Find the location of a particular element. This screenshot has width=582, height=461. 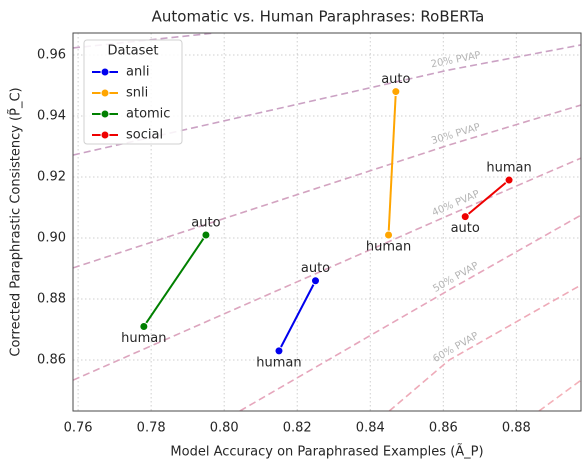

x-tick-label: 0.78 is located at coordinates (151, 428).